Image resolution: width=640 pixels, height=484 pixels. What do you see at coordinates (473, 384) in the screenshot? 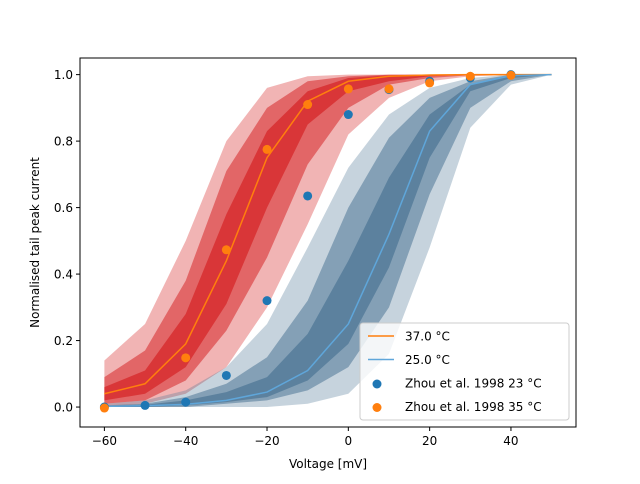
I see `legend-label: Zhou et al. 1998 23 °C` at bounding box center [473, 384].